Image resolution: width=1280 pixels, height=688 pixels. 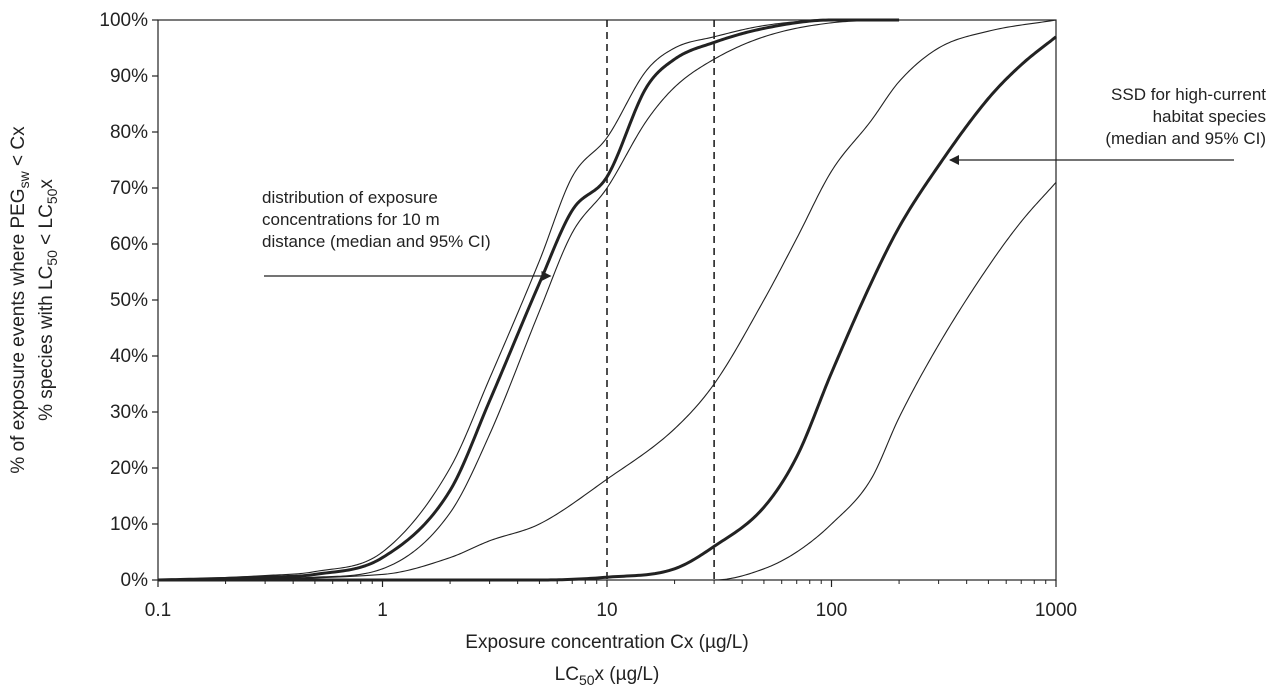 What do you see at coordinates (606, 642) in the screenshot?
I see `x-axis-label: Exposure concentration Cx (µg/L)` at bounding box center [606, 642].